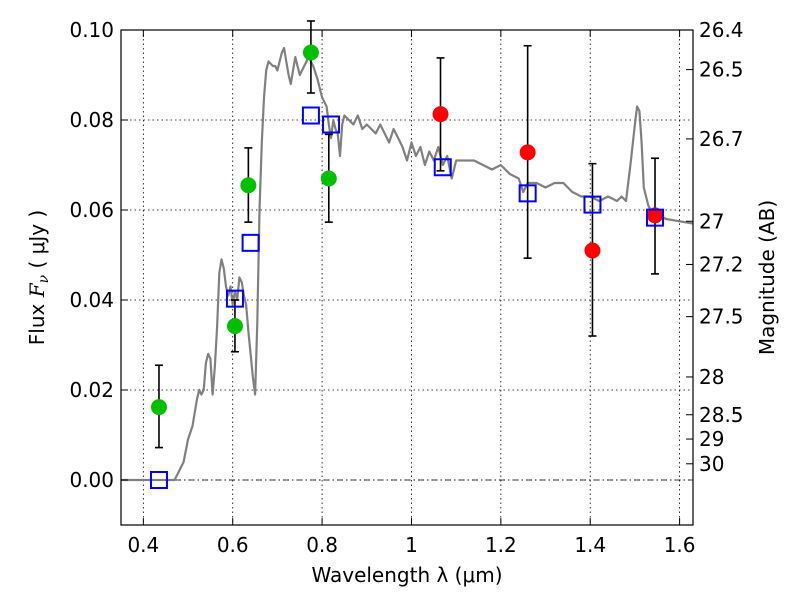 Image resolution: width=800 pixels, height=600 pixels. I want to click on x-tick-label: 0.6, so click(233, 545).